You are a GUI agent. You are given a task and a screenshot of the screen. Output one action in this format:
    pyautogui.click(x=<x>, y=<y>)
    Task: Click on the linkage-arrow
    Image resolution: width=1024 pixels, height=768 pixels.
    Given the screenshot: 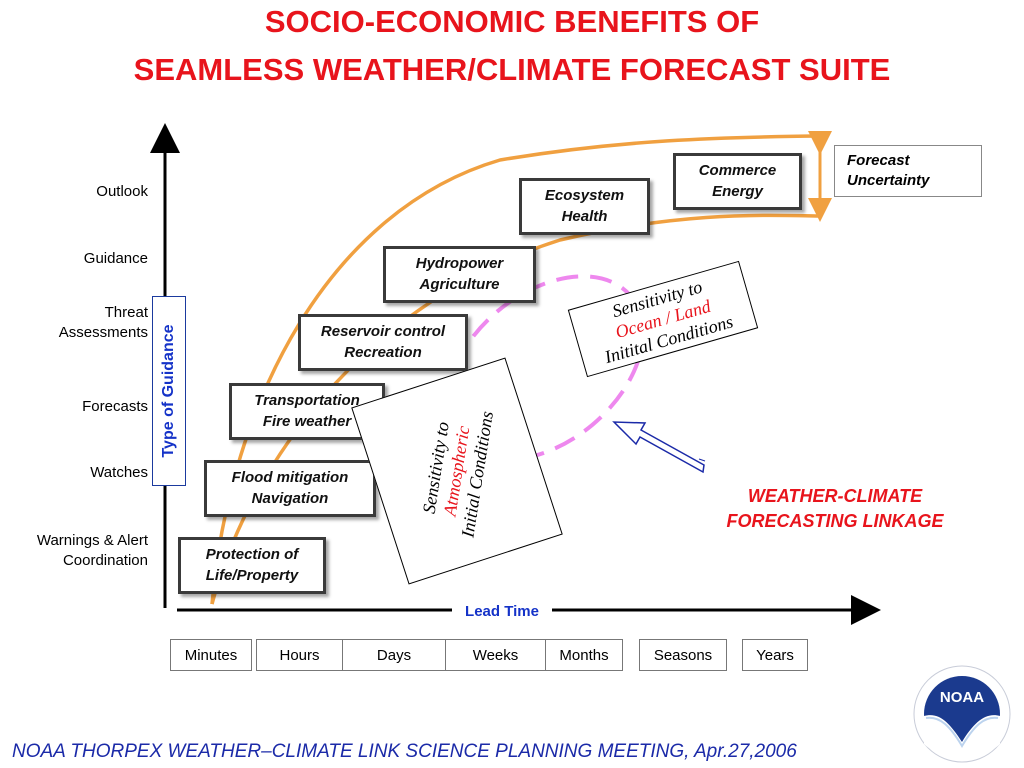 What is the action you would take?
    pyautogui.click(x=658, y=447)
    